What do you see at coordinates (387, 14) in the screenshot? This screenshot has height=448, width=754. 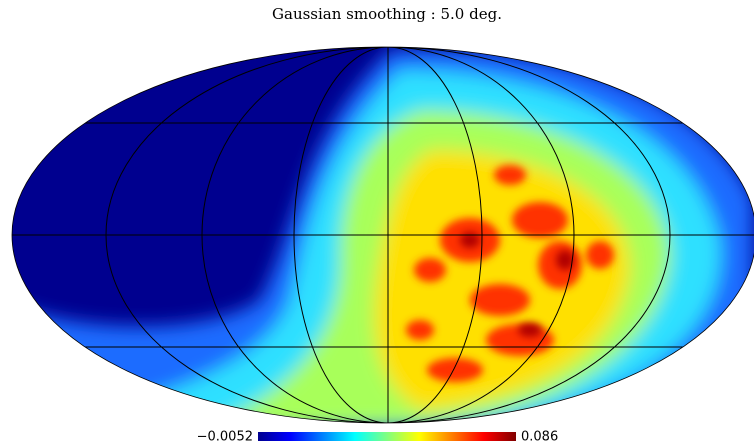 I see `map-title: Gaussian smoothing : 5.0 deg.` at bounding box center [387, 14].